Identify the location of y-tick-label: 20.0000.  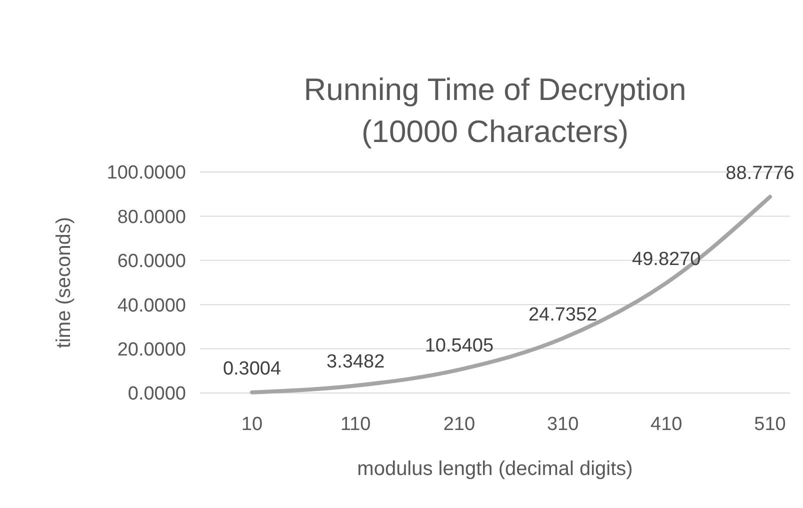
(151, 349).